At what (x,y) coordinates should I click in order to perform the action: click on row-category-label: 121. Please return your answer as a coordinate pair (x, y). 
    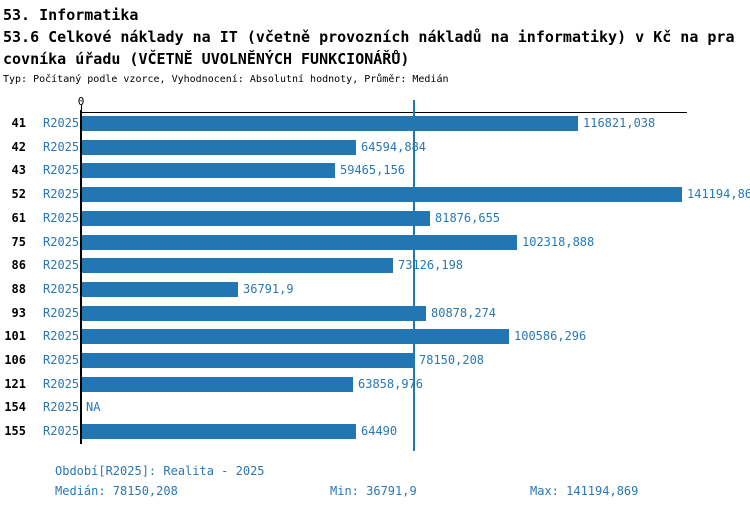
    Looking at the image, I should click on (15, 384).